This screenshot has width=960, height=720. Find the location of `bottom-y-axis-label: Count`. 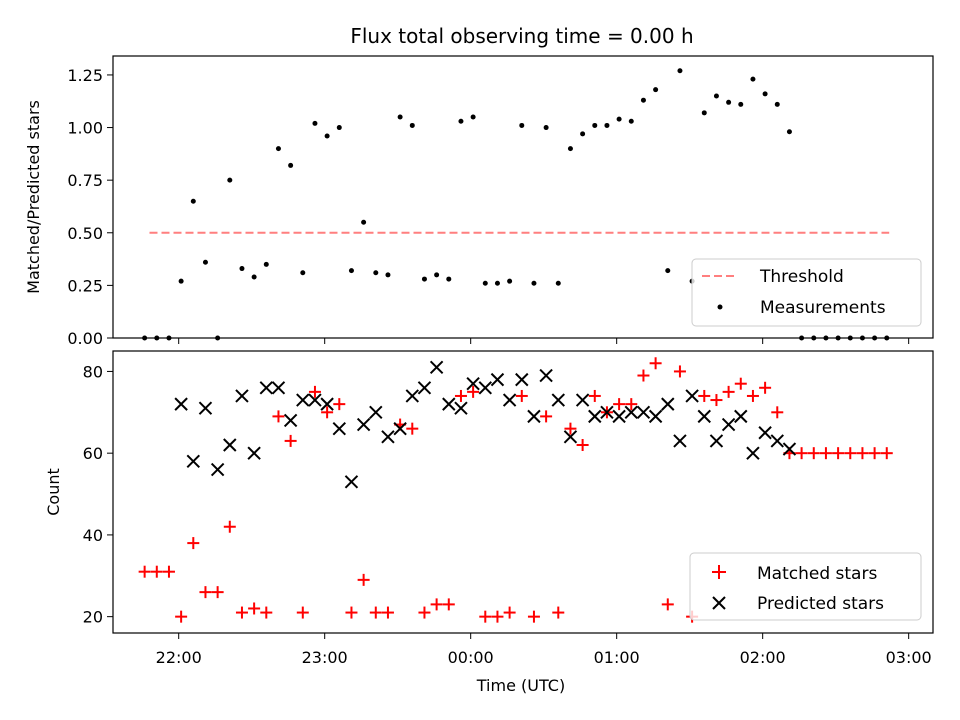

bottom-y-axis-label: Count is located at coordinates (53, 492).